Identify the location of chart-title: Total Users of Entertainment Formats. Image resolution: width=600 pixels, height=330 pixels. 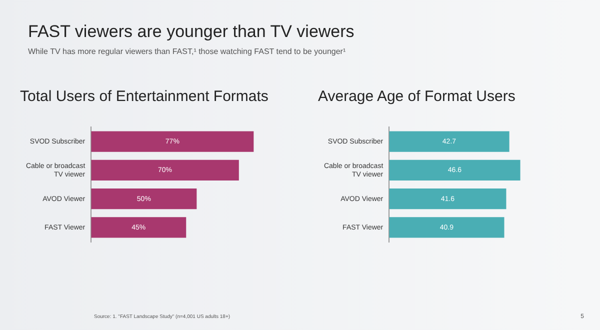
(145, 96).